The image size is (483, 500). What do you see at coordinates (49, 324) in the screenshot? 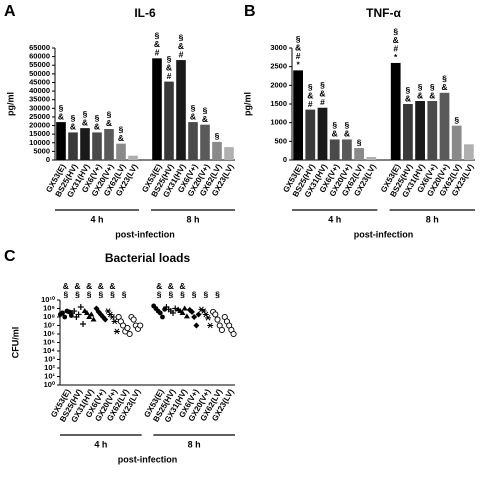
I see `y-tick-label: 10⁷` at bounding box center [49, 324].